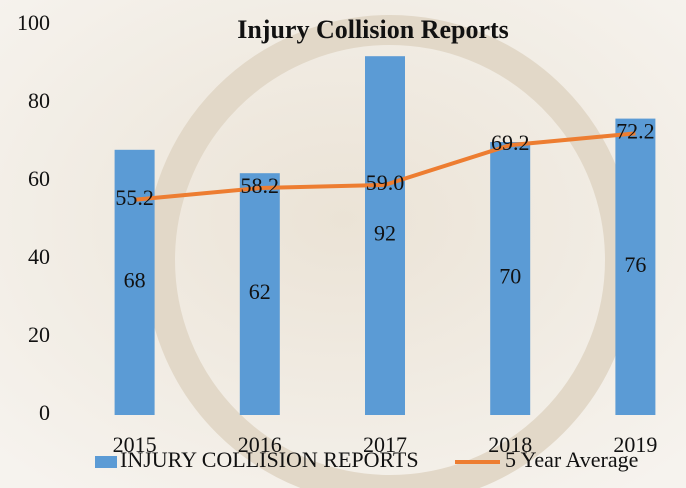  Describe the element at coordinates (106, 462) in the screenshot. I see `legend-swatch` at that location.